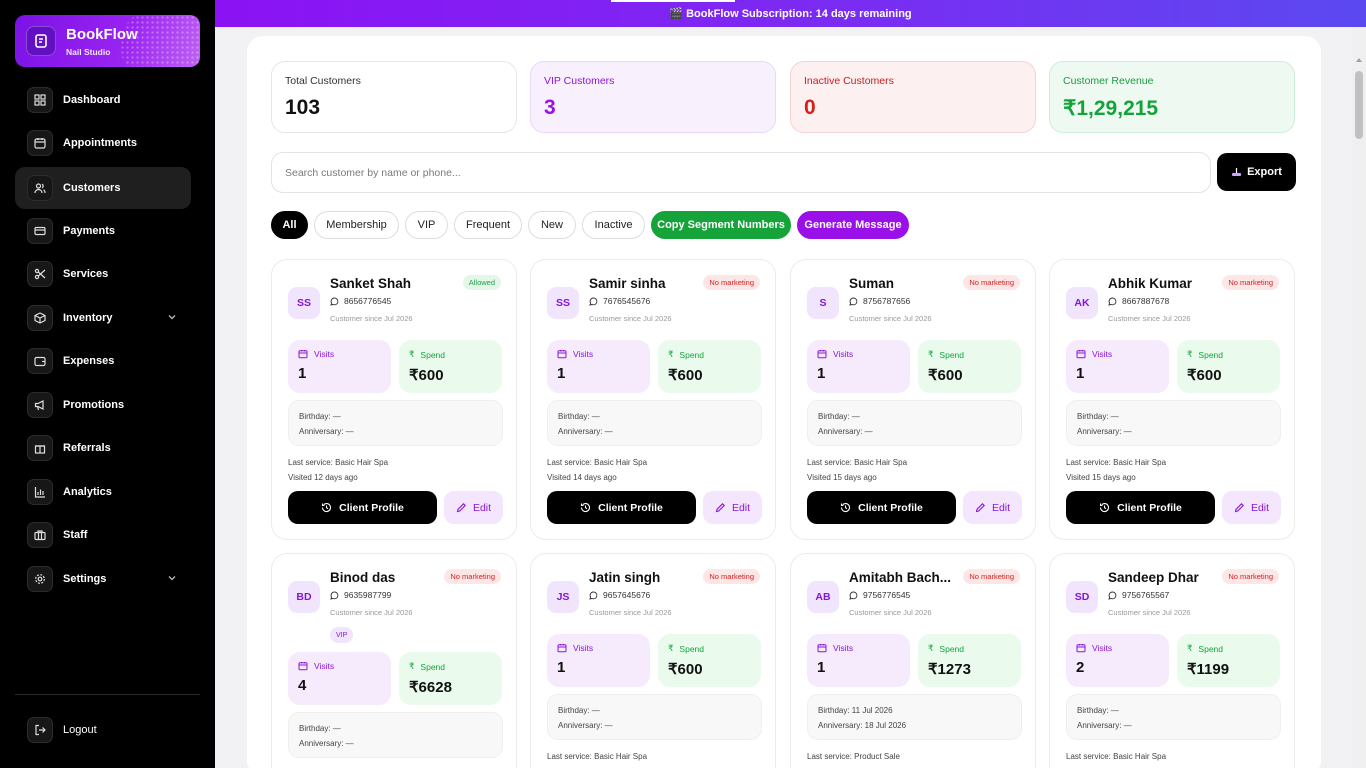 This screenshot has height=768, width=1366. Describe the element at coordinates (582, 477) in the screenshot. I see `visited-ago: Visited 14 days ago` at that location.